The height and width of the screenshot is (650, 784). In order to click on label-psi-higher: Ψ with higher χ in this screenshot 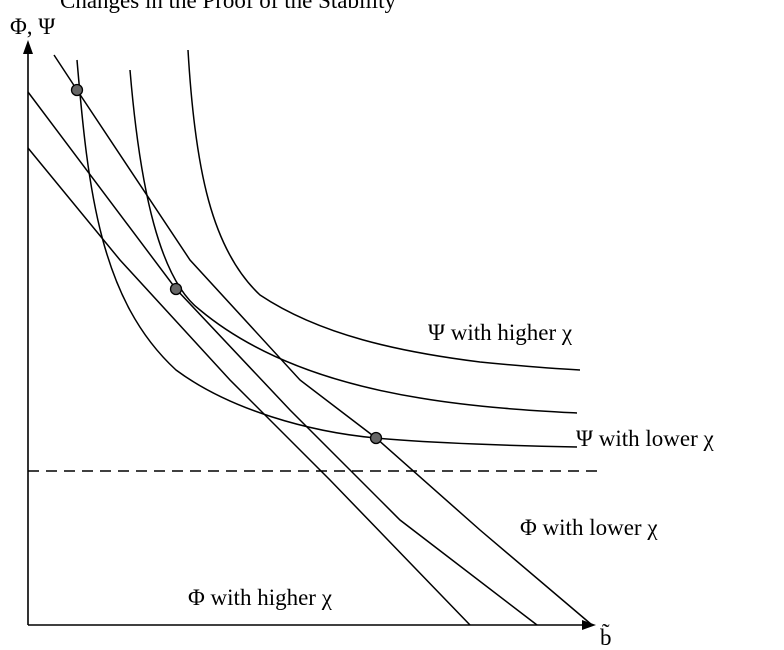, I will do `click(500, 332)`.